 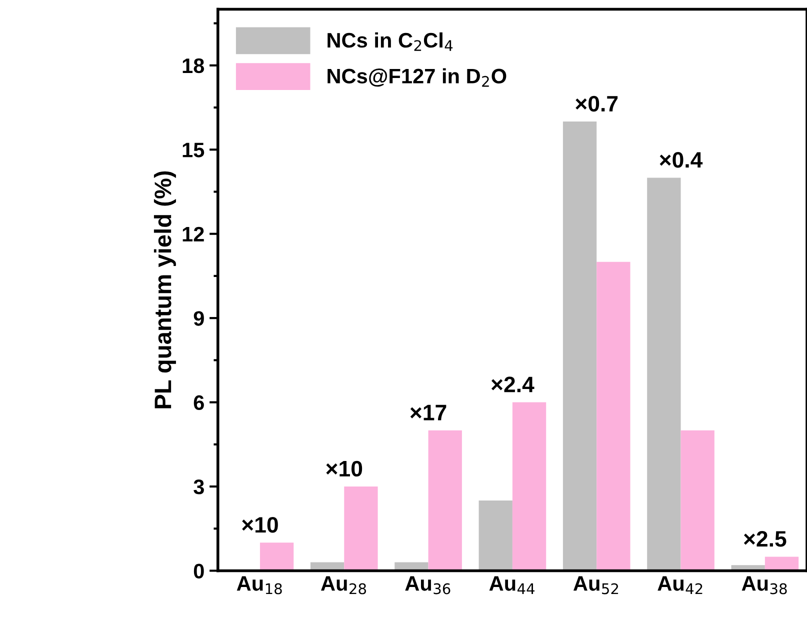 What do you see at coordinates (199, 402) in the screenshot?
I see `y-tick-label: 6` at bounding box center [199, 402].